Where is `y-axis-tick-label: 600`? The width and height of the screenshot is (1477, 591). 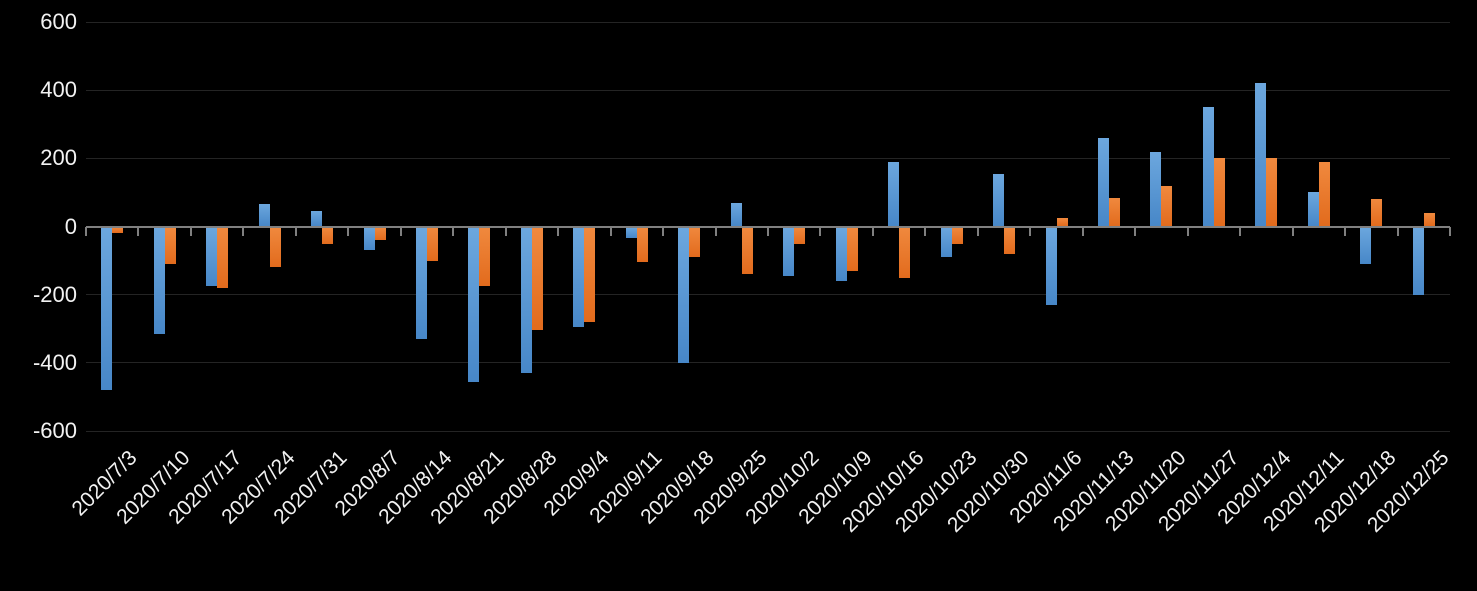 y-axis-tick-label: 600 is located at coordinates (58, 21).